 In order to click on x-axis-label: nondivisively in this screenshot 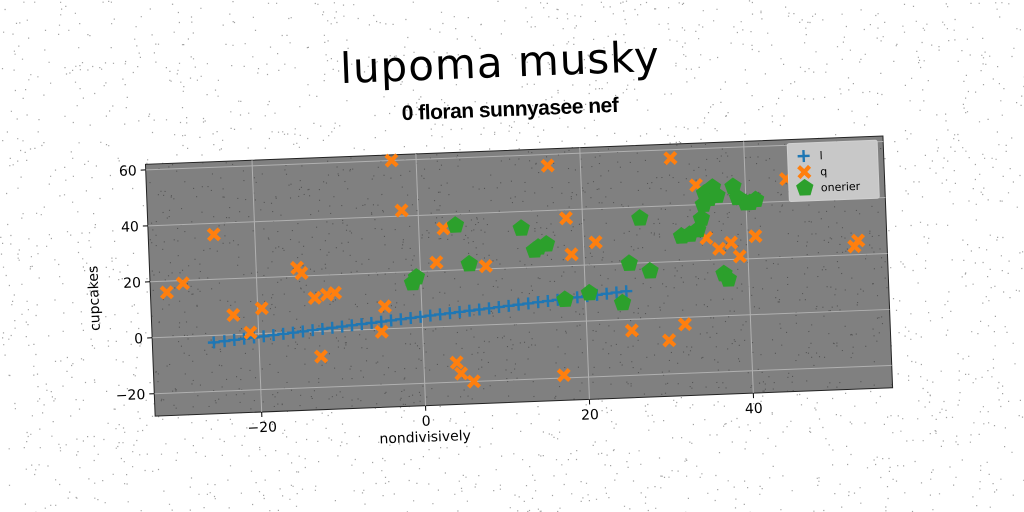, I will do `click(425, 438)`.